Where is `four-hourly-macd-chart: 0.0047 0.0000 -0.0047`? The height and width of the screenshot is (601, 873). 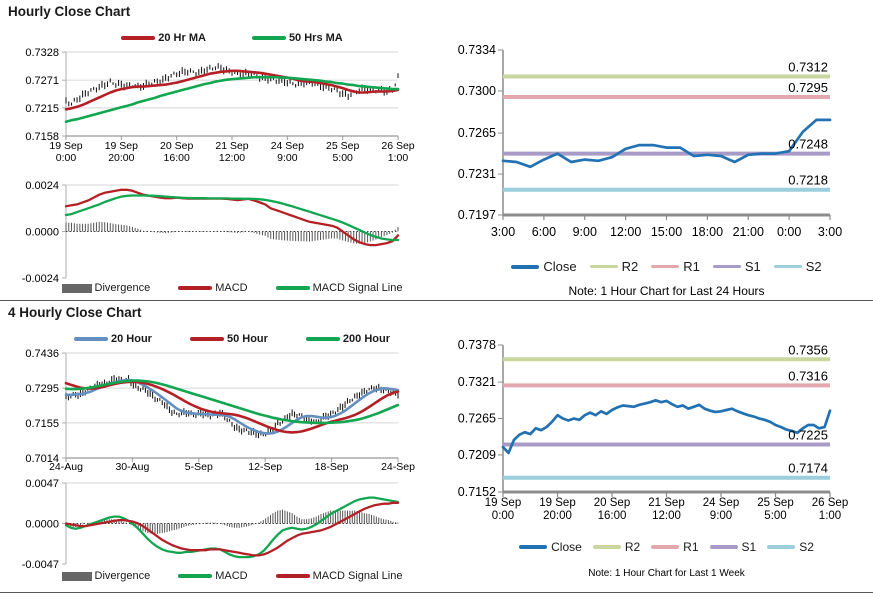 four-hourly-macd-chart: 0.0047 0.0000 -0.0047 is located at coordinates (211, 523).